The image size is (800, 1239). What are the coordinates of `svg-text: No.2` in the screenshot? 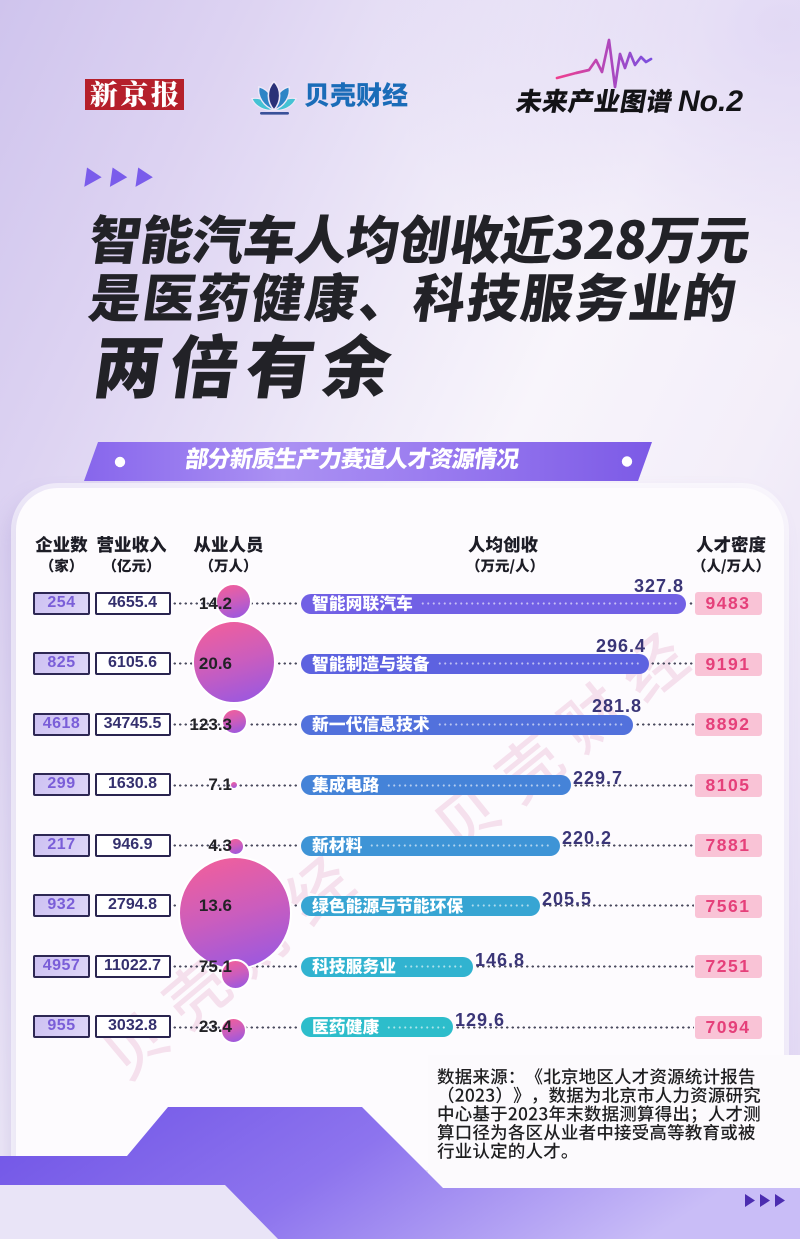 It's located at (710, 101).